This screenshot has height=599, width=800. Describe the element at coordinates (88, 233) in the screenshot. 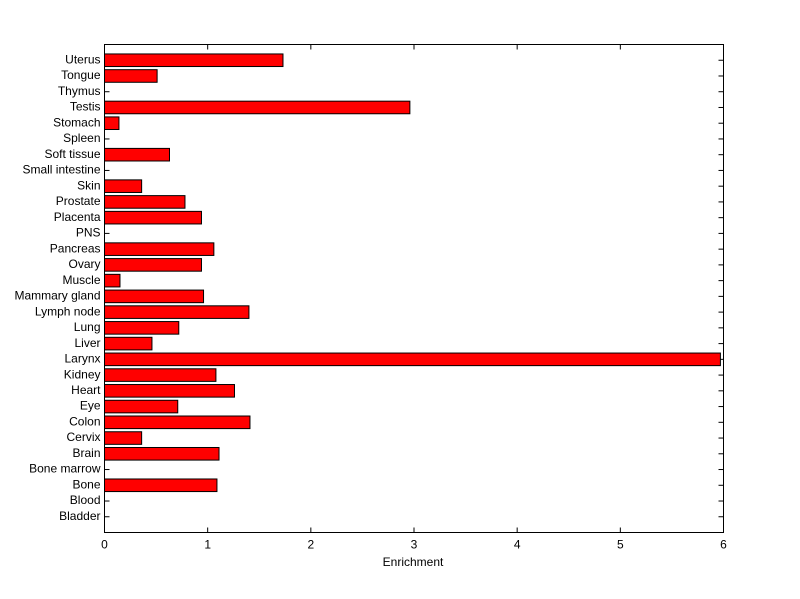

I see `y-tick-label: PNS` at that location.